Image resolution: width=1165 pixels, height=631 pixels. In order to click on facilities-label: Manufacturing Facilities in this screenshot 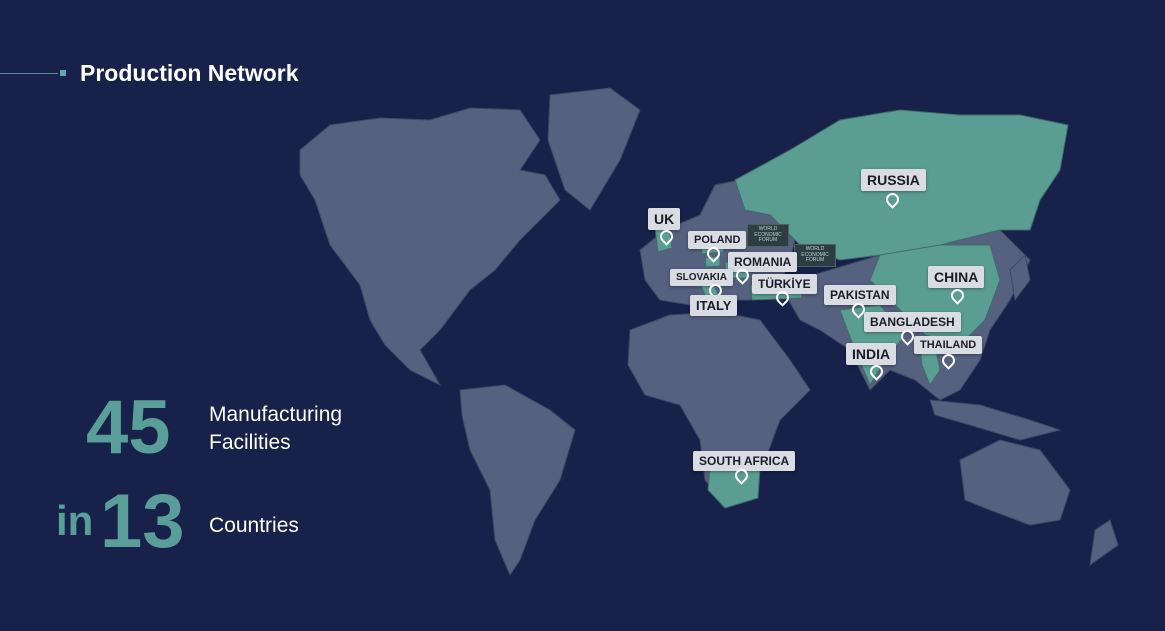, I will do `click(276, 429)`.